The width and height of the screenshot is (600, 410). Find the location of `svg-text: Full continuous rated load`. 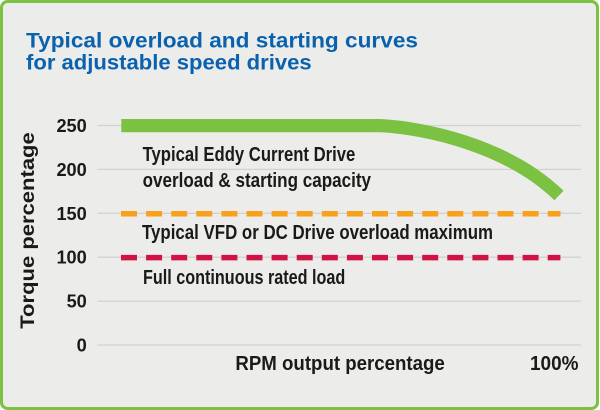

svg-text: Full continuous rated load is located at coordinates (244, 277).